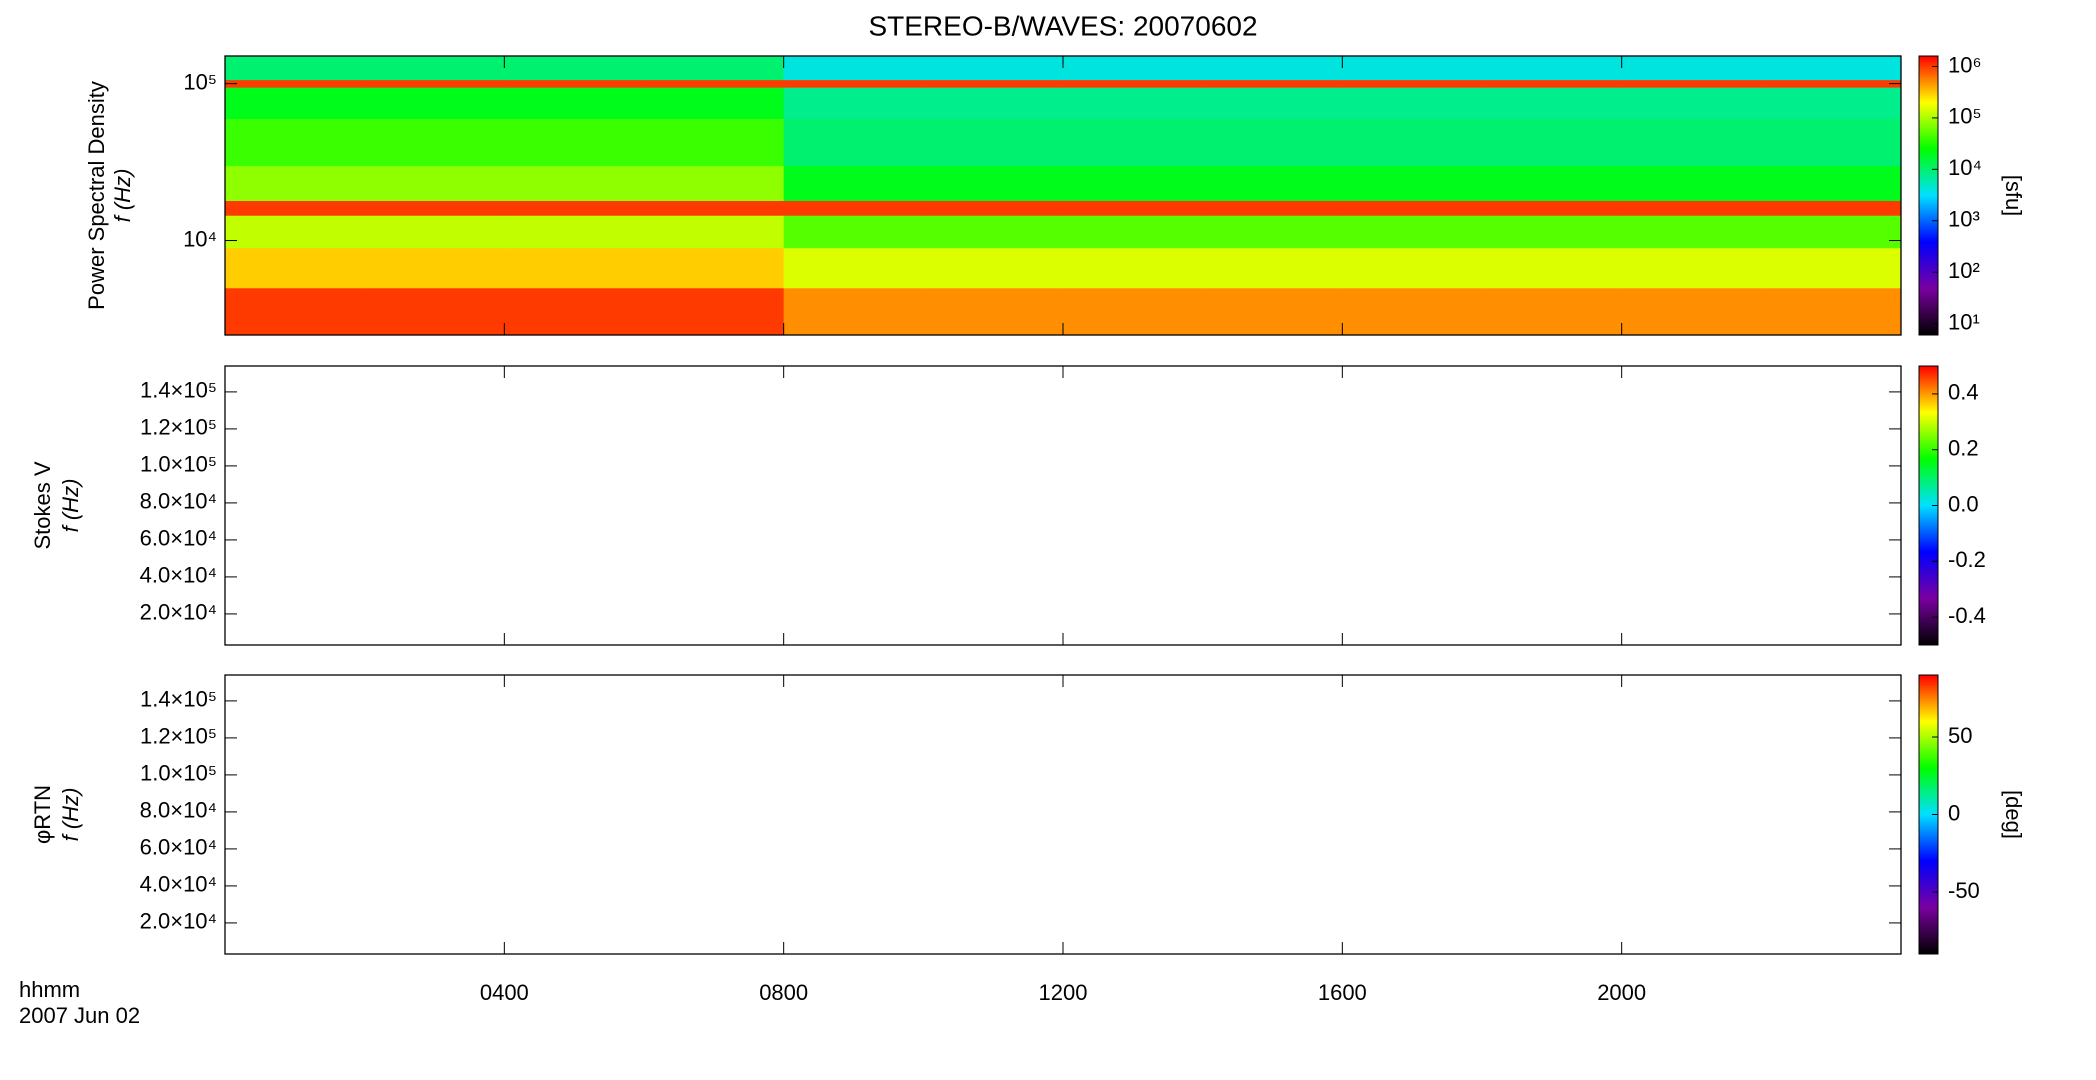  I want to click on x-tick-label: 1200, so click(1063, 992).